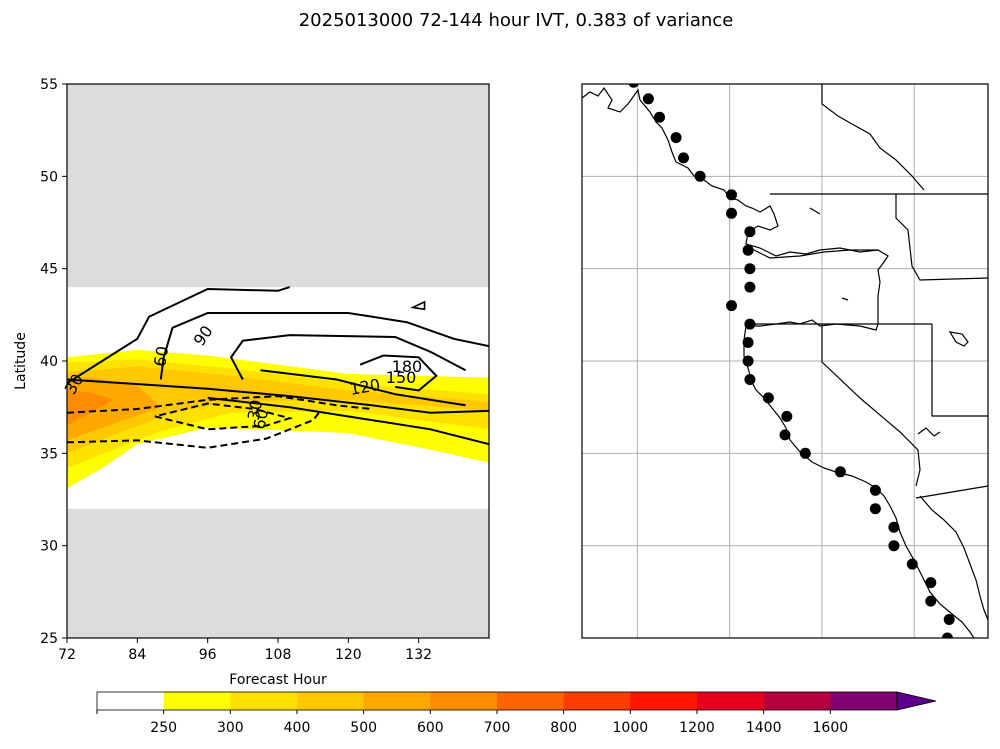 This screenshot has height=749, width=1000. What do you see at coordinates (49, 454) in the screenshot?
I see `y-tick-label: 35` at bounding box center [49, 454].